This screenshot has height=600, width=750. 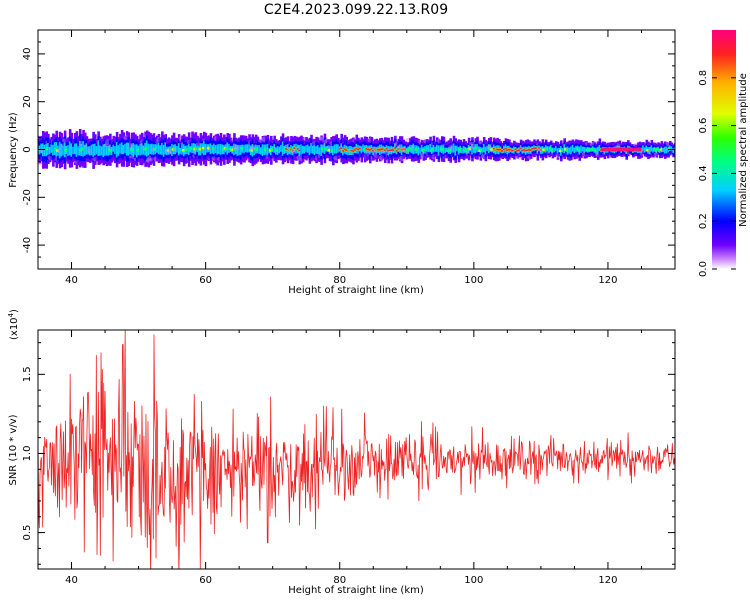 What do you see at coordinates (205, 280) in the screenshot?
I see `x-tick-label: 60` at bounding box center [205, 280].